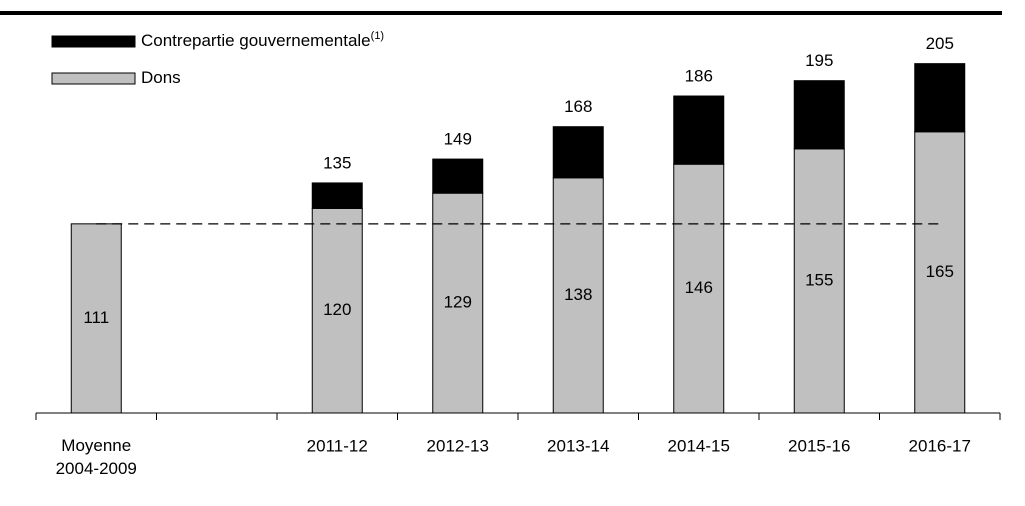 The width and height of the screenshot is (1025, 506). I want to click on x-tick-line: Moyenne, so click(96, 445).